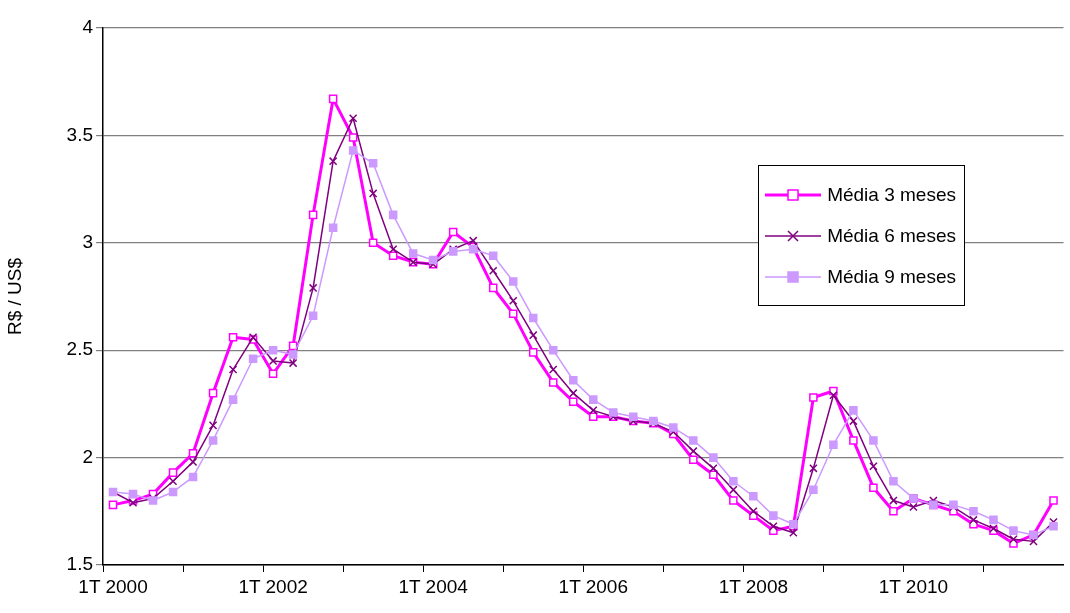 Image resolution: width=1070 pixels, height=613 pixels. I want to click on x-tick-label: 1T 2010, so click(913, 586).